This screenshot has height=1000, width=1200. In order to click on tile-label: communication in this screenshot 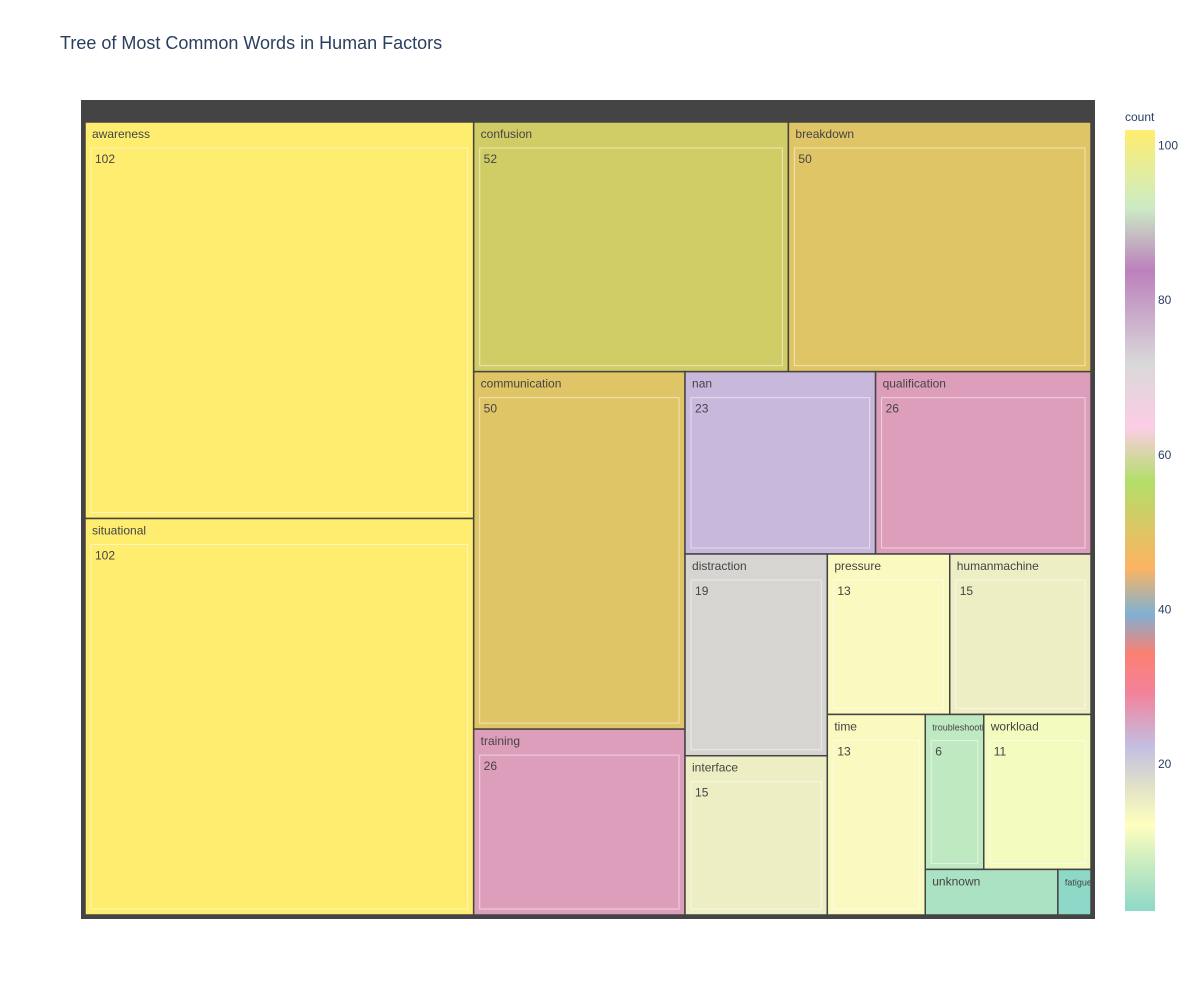, I will do `click(521, 384)`.